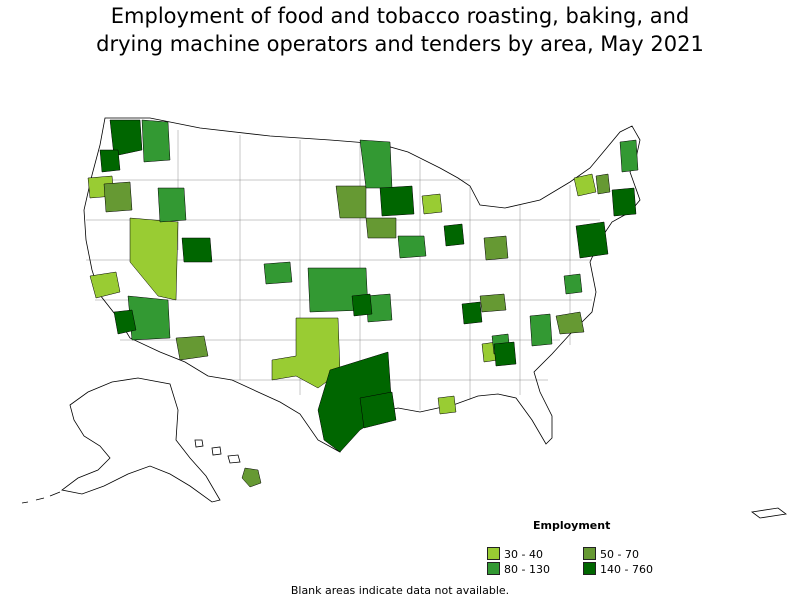  What do you see at coordinates (603, 184) in the screenshot?
I see `area-vermont` at bounding box center [603, 184].